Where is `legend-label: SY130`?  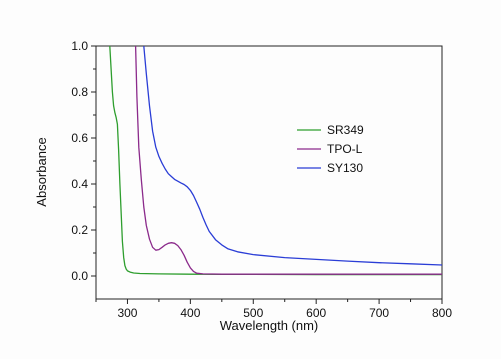
legend-label: SY130 is located at coordinates (345, 168).